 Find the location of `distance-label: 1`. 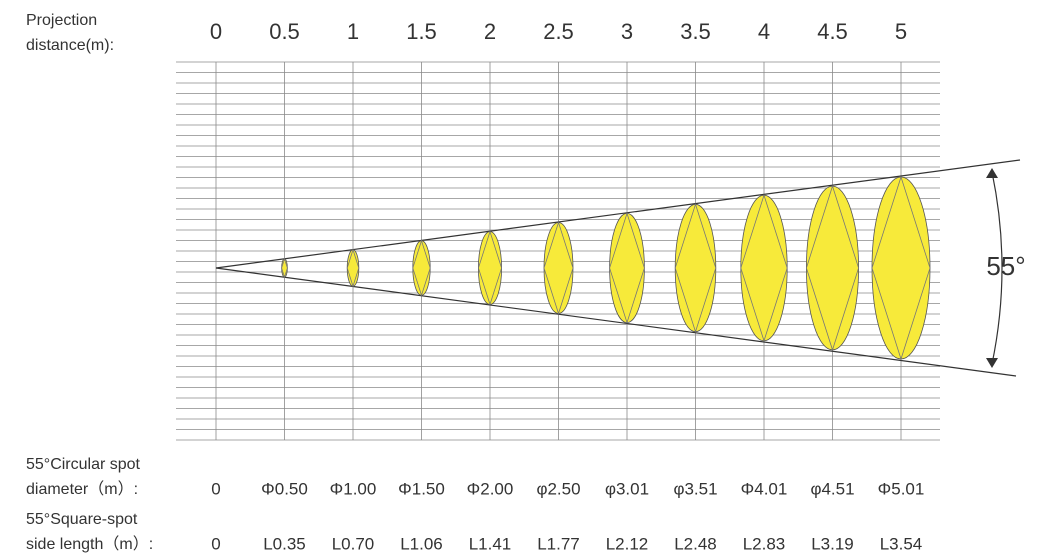

distance-label: 1 is located at coordinates (353, 31).